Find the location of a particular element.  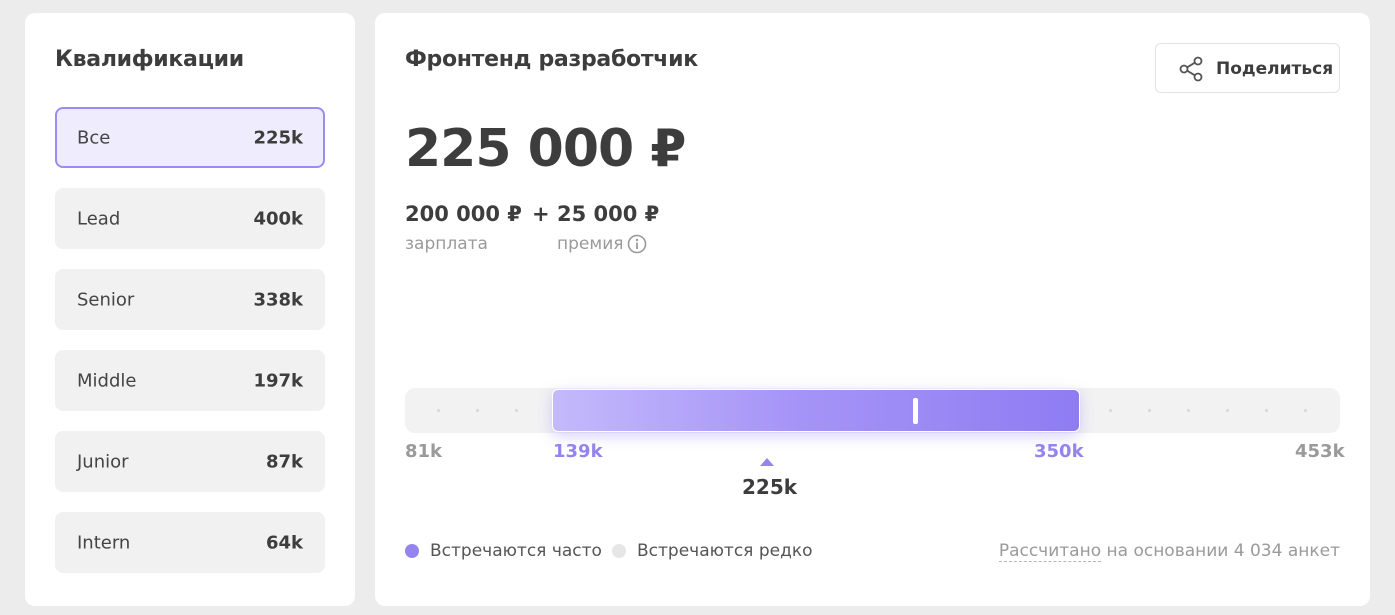

salary-range-track is located at coordinates (872, 410).